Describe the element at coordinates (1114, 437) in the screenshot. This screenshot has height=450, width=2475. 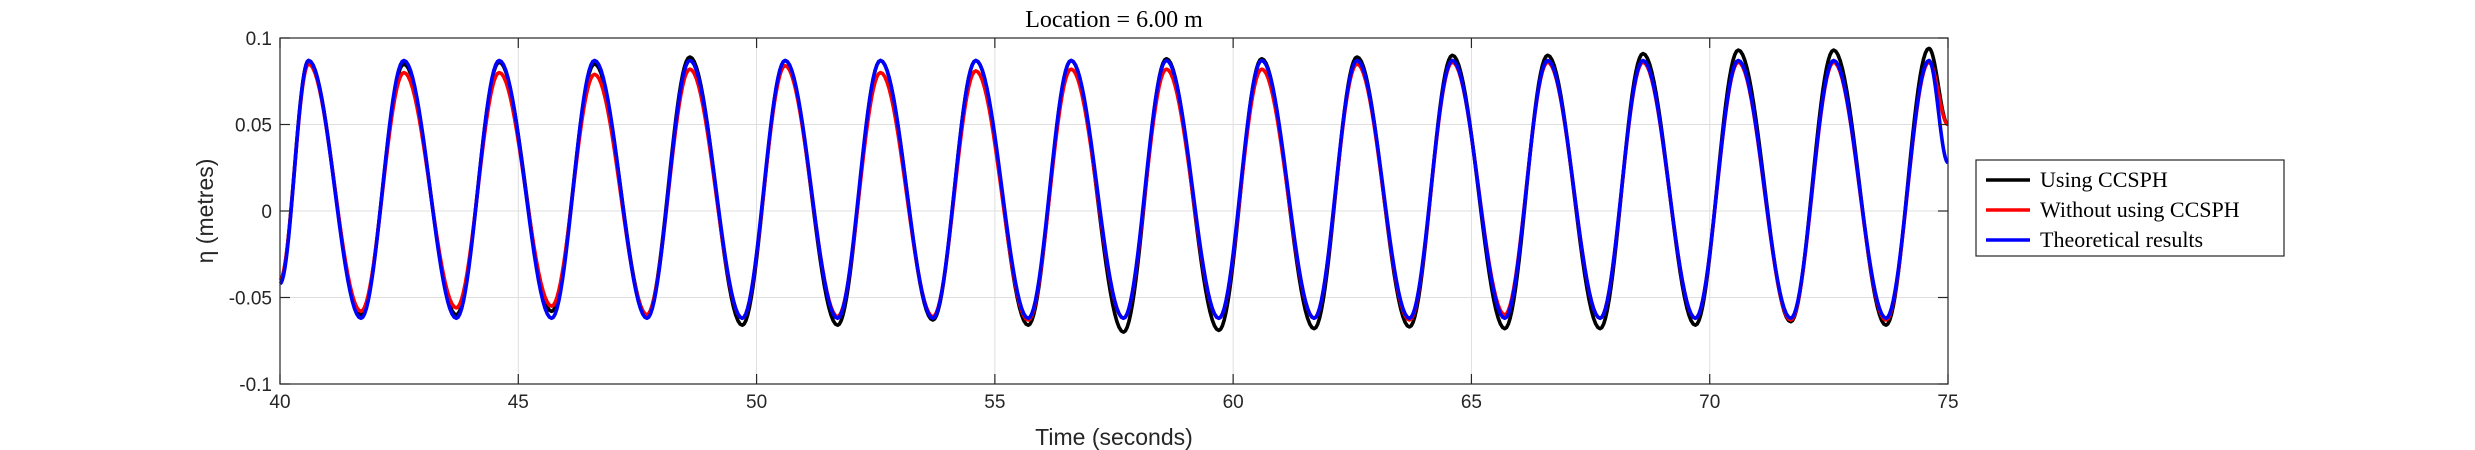
I see `x-axis-label: Time (seconds)` at that location.